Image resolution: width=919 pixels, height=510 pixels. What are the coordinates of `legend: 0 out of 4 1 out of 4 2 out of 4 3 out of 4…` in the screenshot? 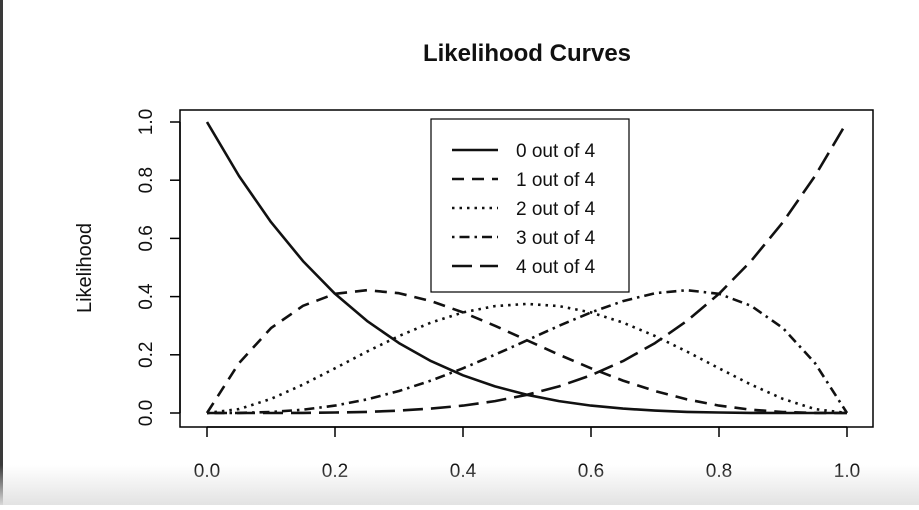 It's located at (530, 205).